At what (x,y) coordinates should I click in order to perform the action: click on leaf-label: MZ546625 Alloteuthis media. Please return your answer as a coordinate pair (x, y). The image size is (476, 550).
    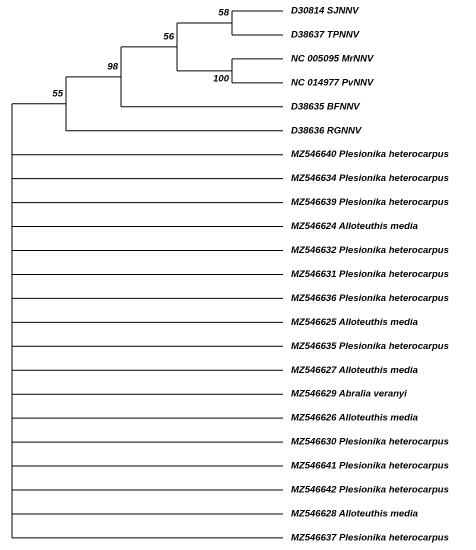
    Looking at the image, I should click on (354, 322).